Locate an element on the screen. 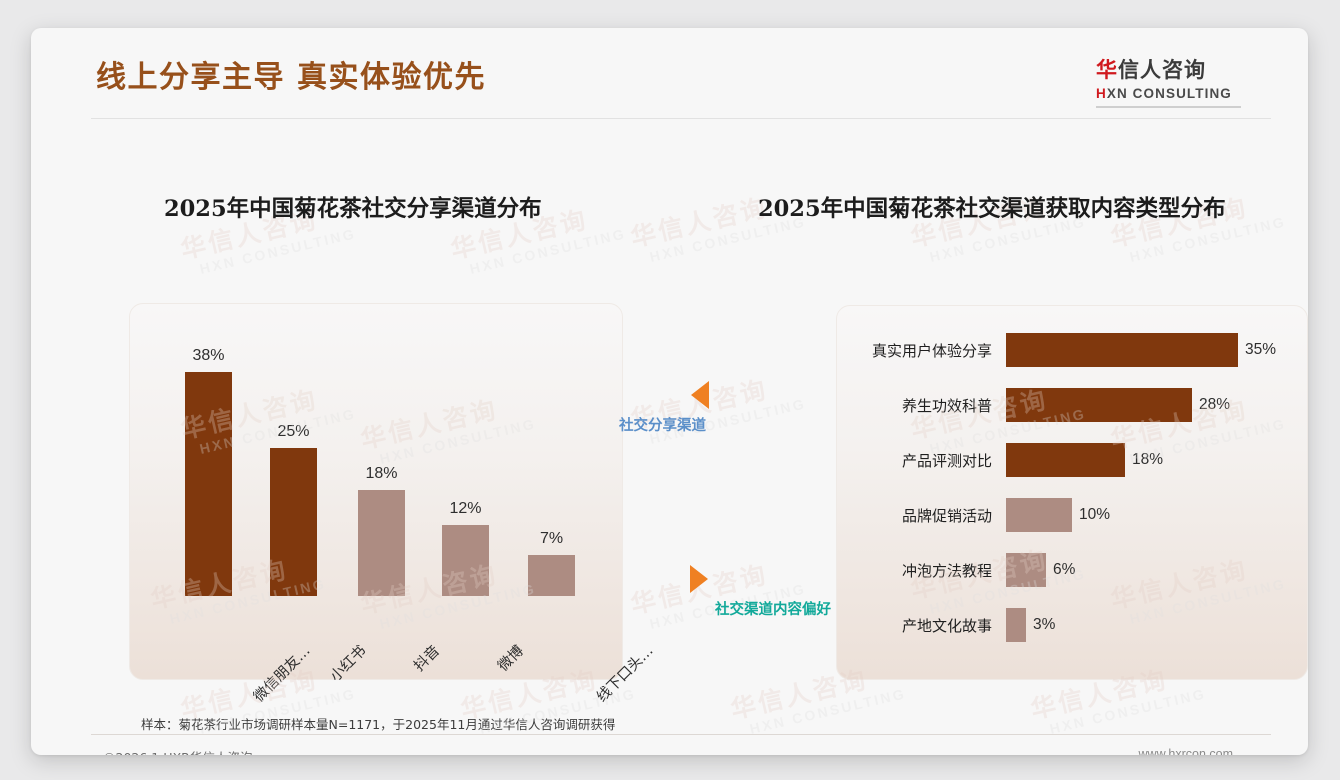 The height and width of the screenshot is (780, 1340). annotation-bottom-label: 社交渠道内容偏好 is located at coordinates (773, 610).